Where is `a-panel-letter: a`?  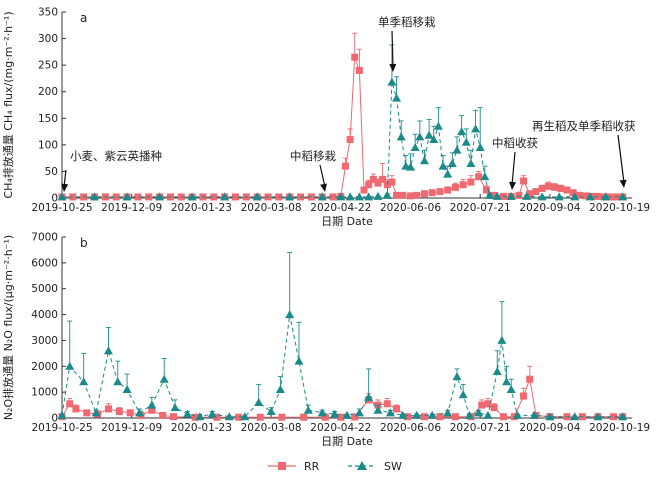 a-panel-letter: a is located at coordinates (83, 18).